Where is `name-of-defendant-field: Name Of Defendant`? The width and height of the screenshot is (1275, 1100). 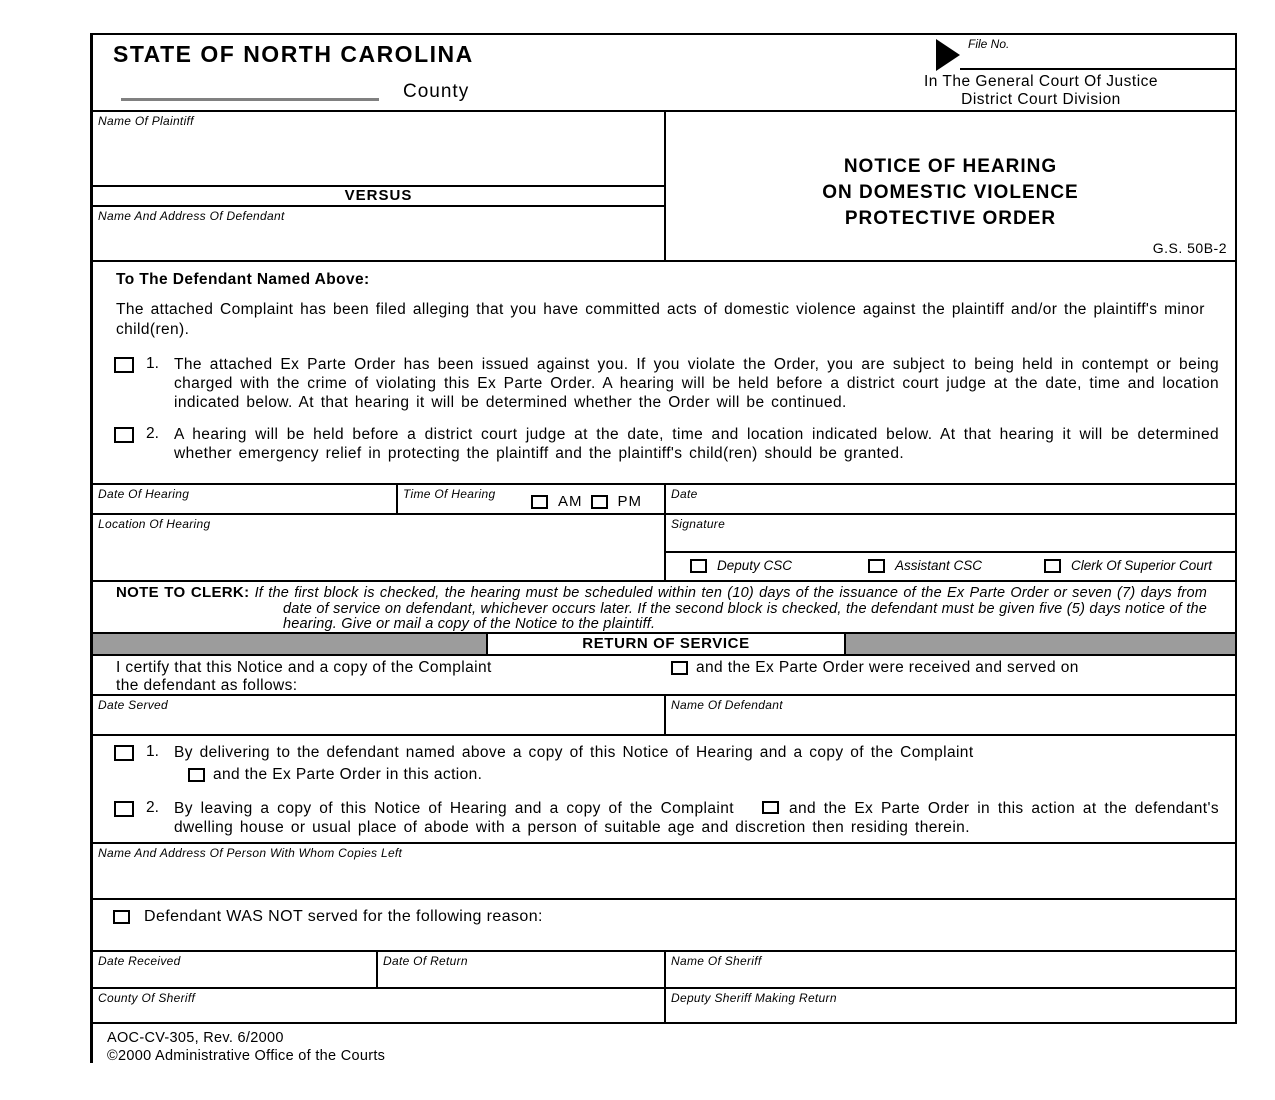
name-of-defendant-field: Name Of Defendant is located at coordinates (950, 715).